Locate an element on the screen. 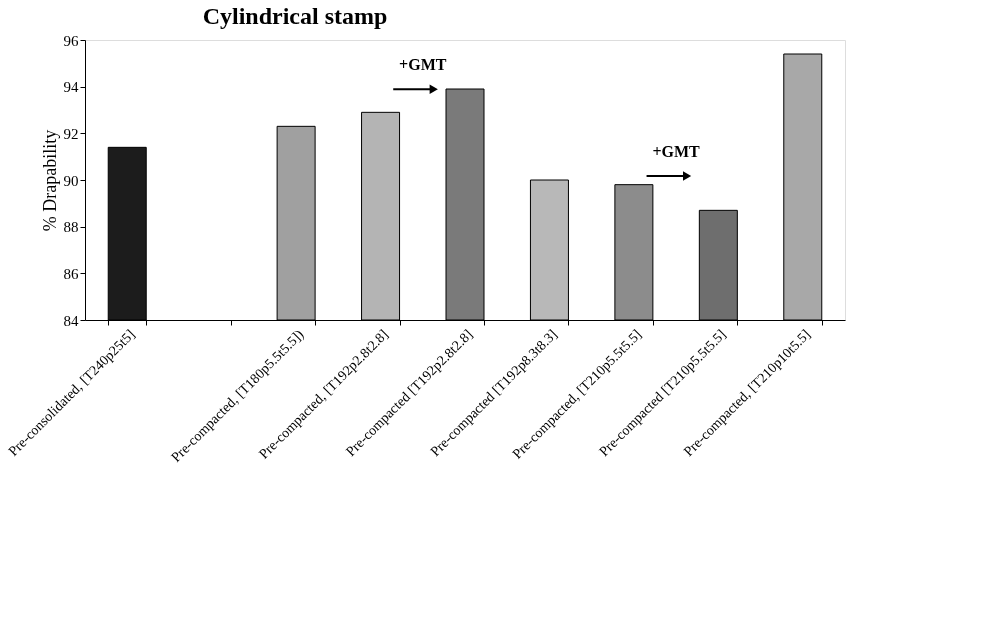 This screenshot has height=633, width=1001. y-tick-label: 88 is located at coordinates (71, 227).